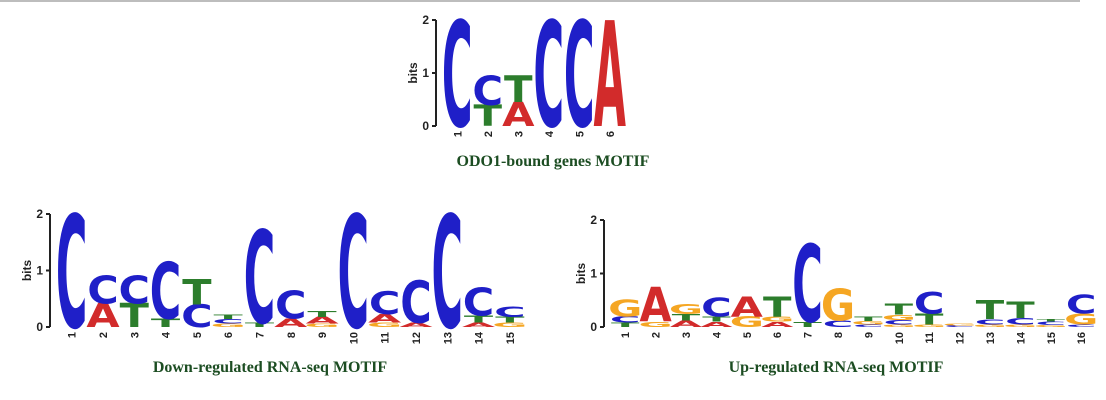 The height and width of the screenshot is (400, 1106). Describe the element at coordinates (836, 367) in the screenshot. I see `caption-up-regulated: Up-regulated RNA-seq MOTIF` at that location.